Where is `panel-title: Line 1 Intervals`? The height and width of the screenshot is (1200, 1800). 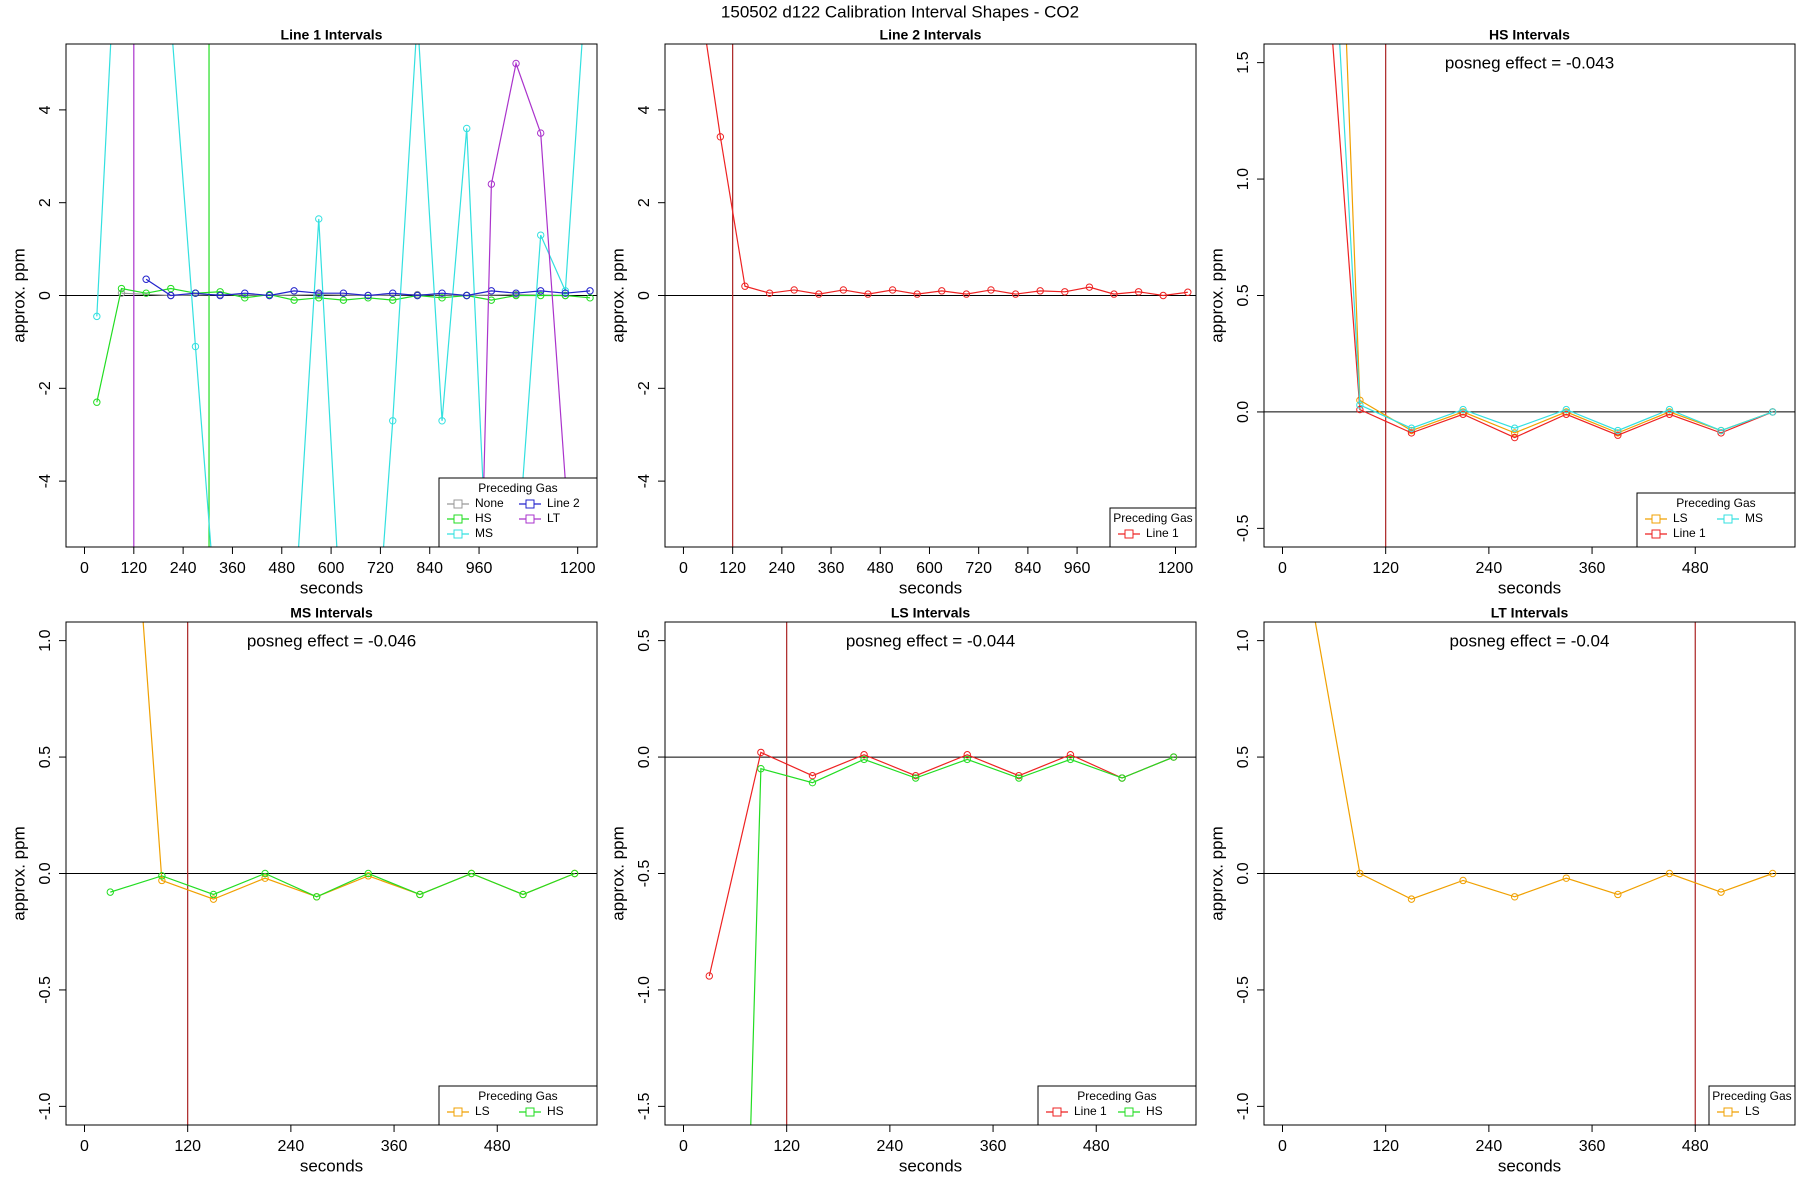
panel-title: Line 1 Intervals is located at coordinates (332, 35).